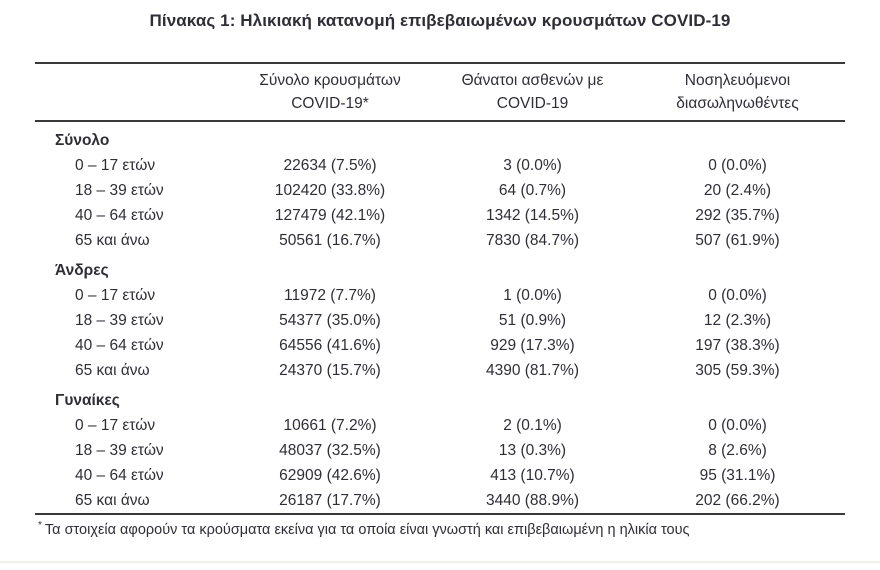  What do you see at coordinates (737, 103) in the screenshot?
I see `header-intubated-line2: διασωληνωθέντες` at bounding box center [737, 103].